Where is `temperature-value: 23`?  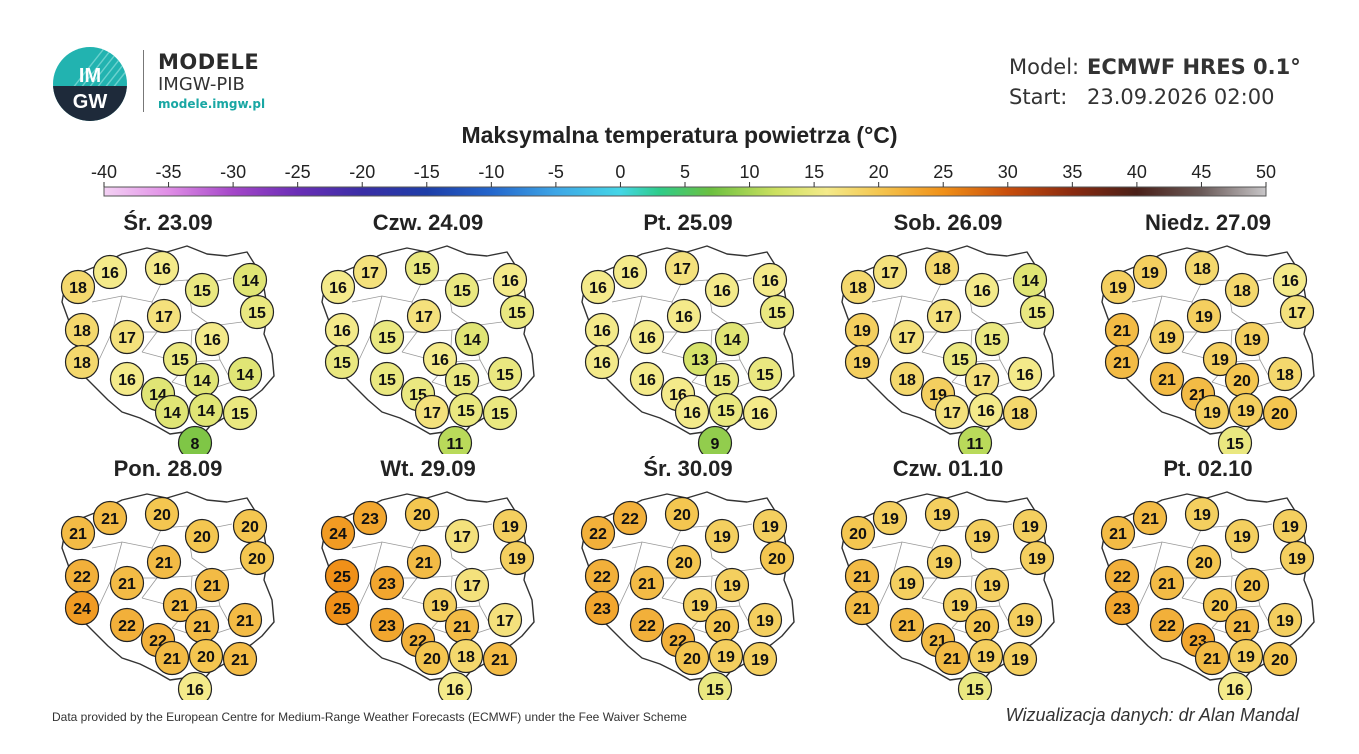
temperature-value: 23 is located at coordinates (387, 626).